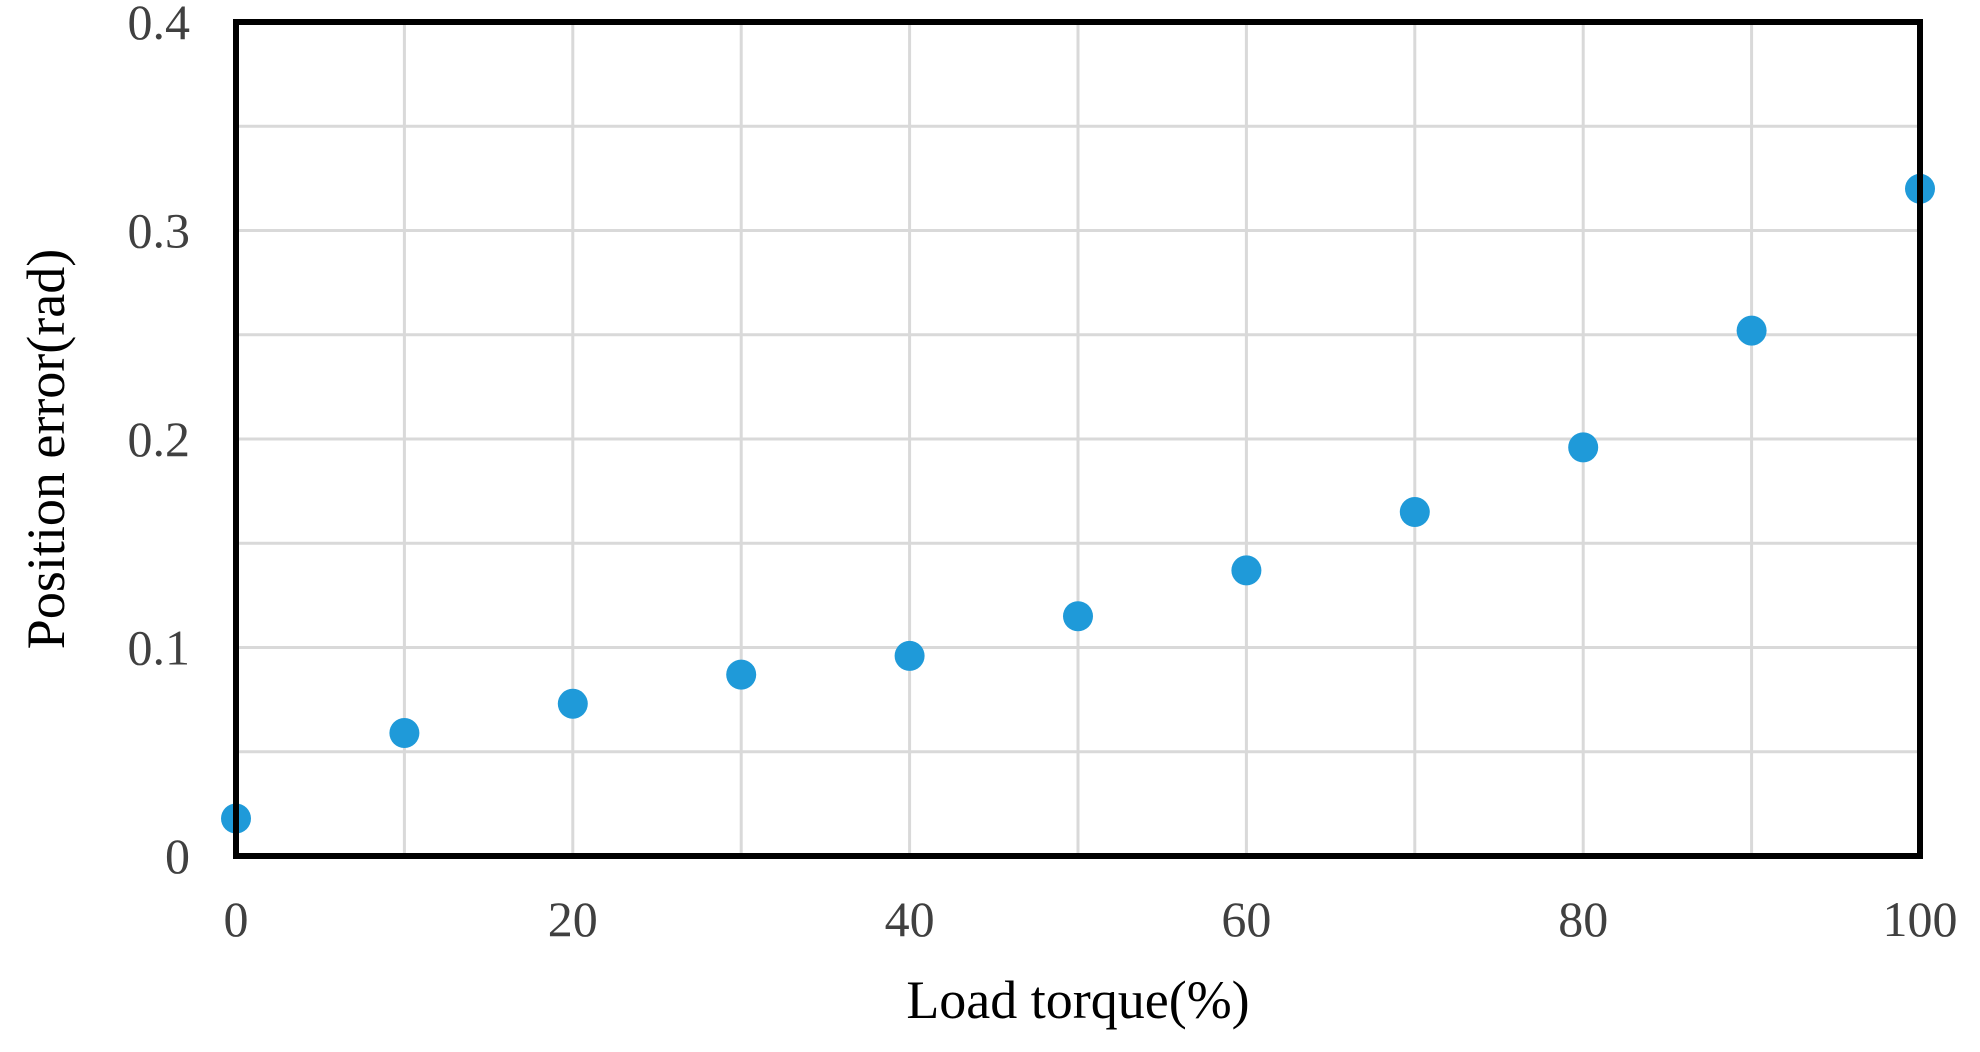 This screenshot has height=1052, width=1980. What do you see at coordinates (177, 856) in the screenshot?
I see `y-tick-label: 0` at bounding box center [177, 856].